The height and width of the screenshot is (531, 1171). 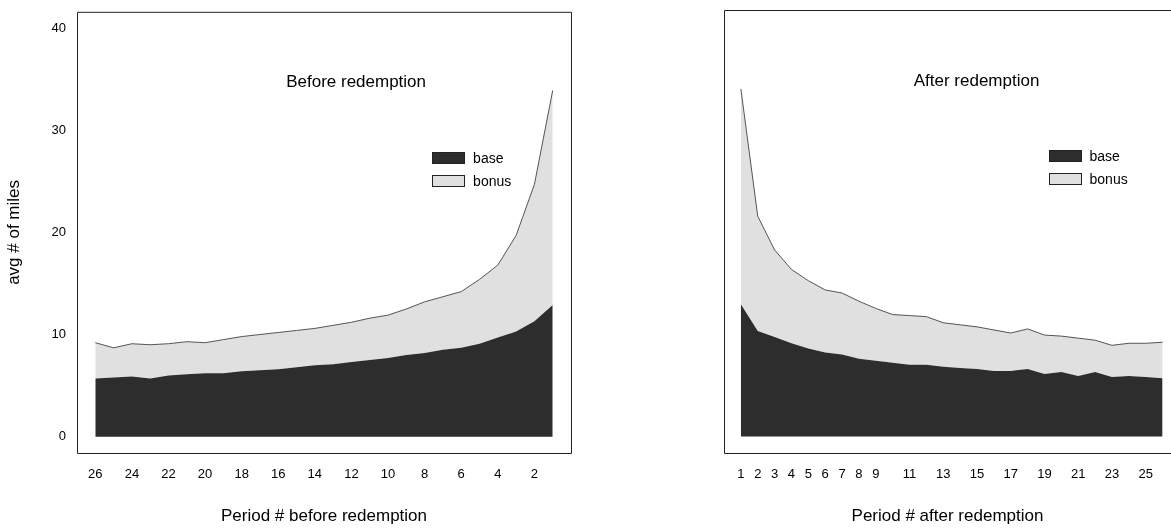 What do you see at coordinates (741, 474) in the screenshot?
I see `x-tick-label: 1` at bounding box center [741, 474].